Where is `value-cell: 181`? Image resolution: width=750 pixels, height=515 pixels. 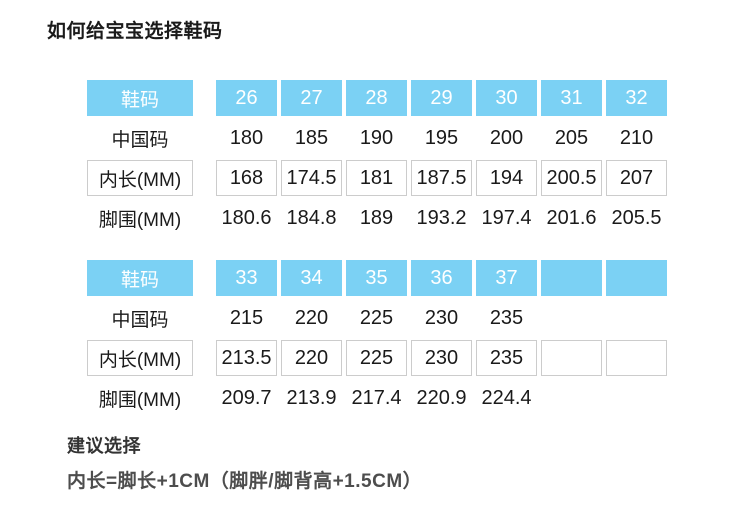
value-cell: 181 is located at coordinates (376, 178).